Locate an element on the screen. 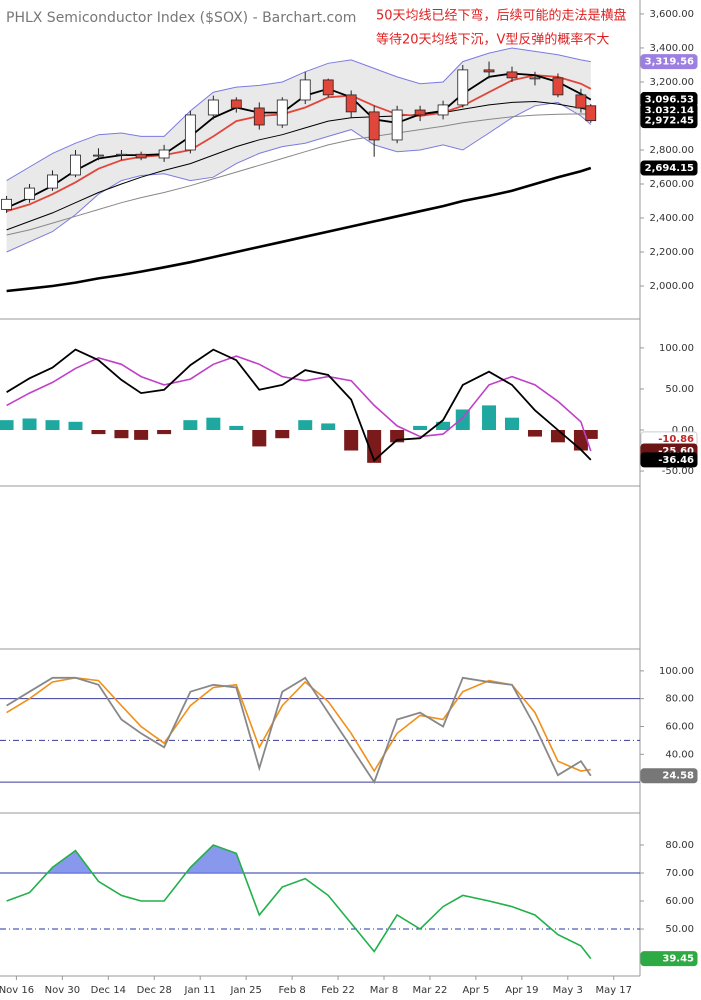 The width and height of the screenshot is (701, 1000). annotation: 等待20天均线下沉，V型反弹的概率不大 is located at coordinates (492, 40).